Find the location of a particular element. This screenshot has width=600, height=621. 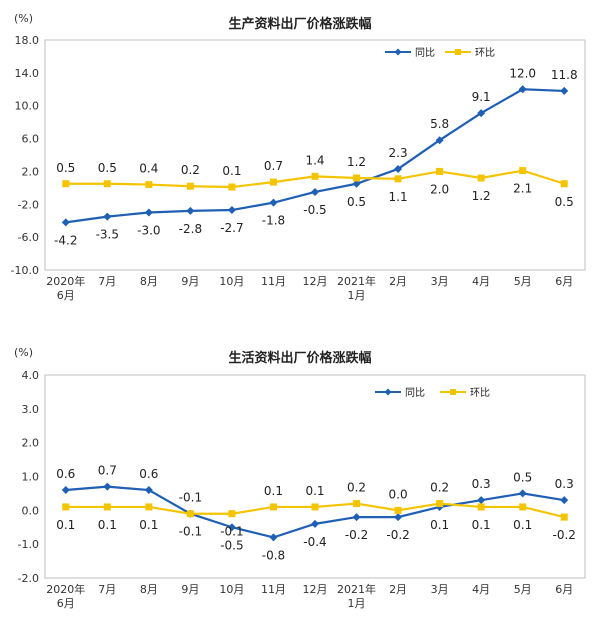

x-tick-label: 2021年 is located at coordinates (356, 281).